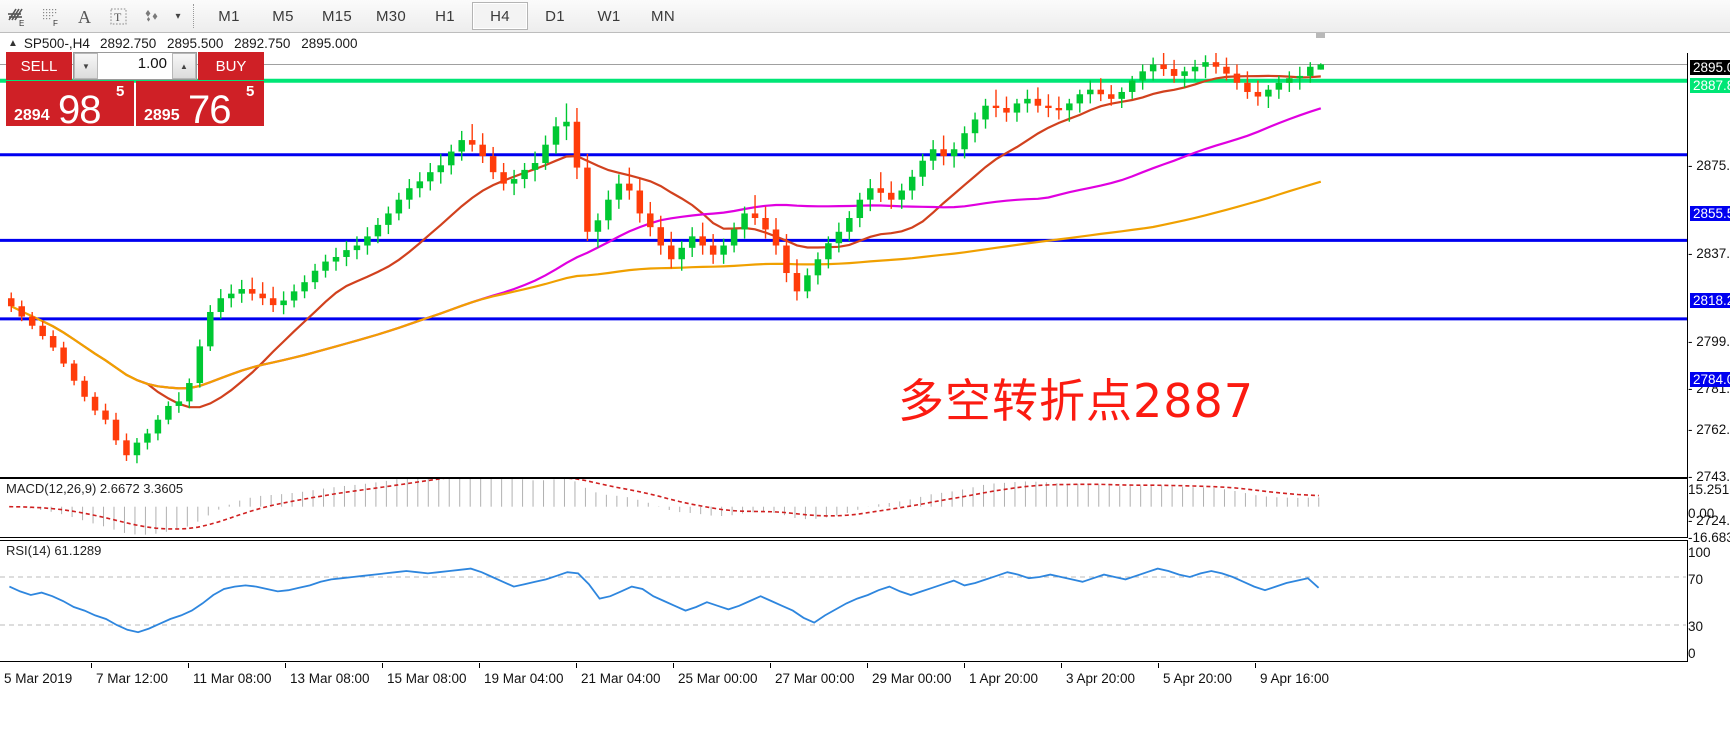  Describe the element at coordinates (1709, 429) in the screenshot. I see `price-scale-tick: - 2762.140` at that location.